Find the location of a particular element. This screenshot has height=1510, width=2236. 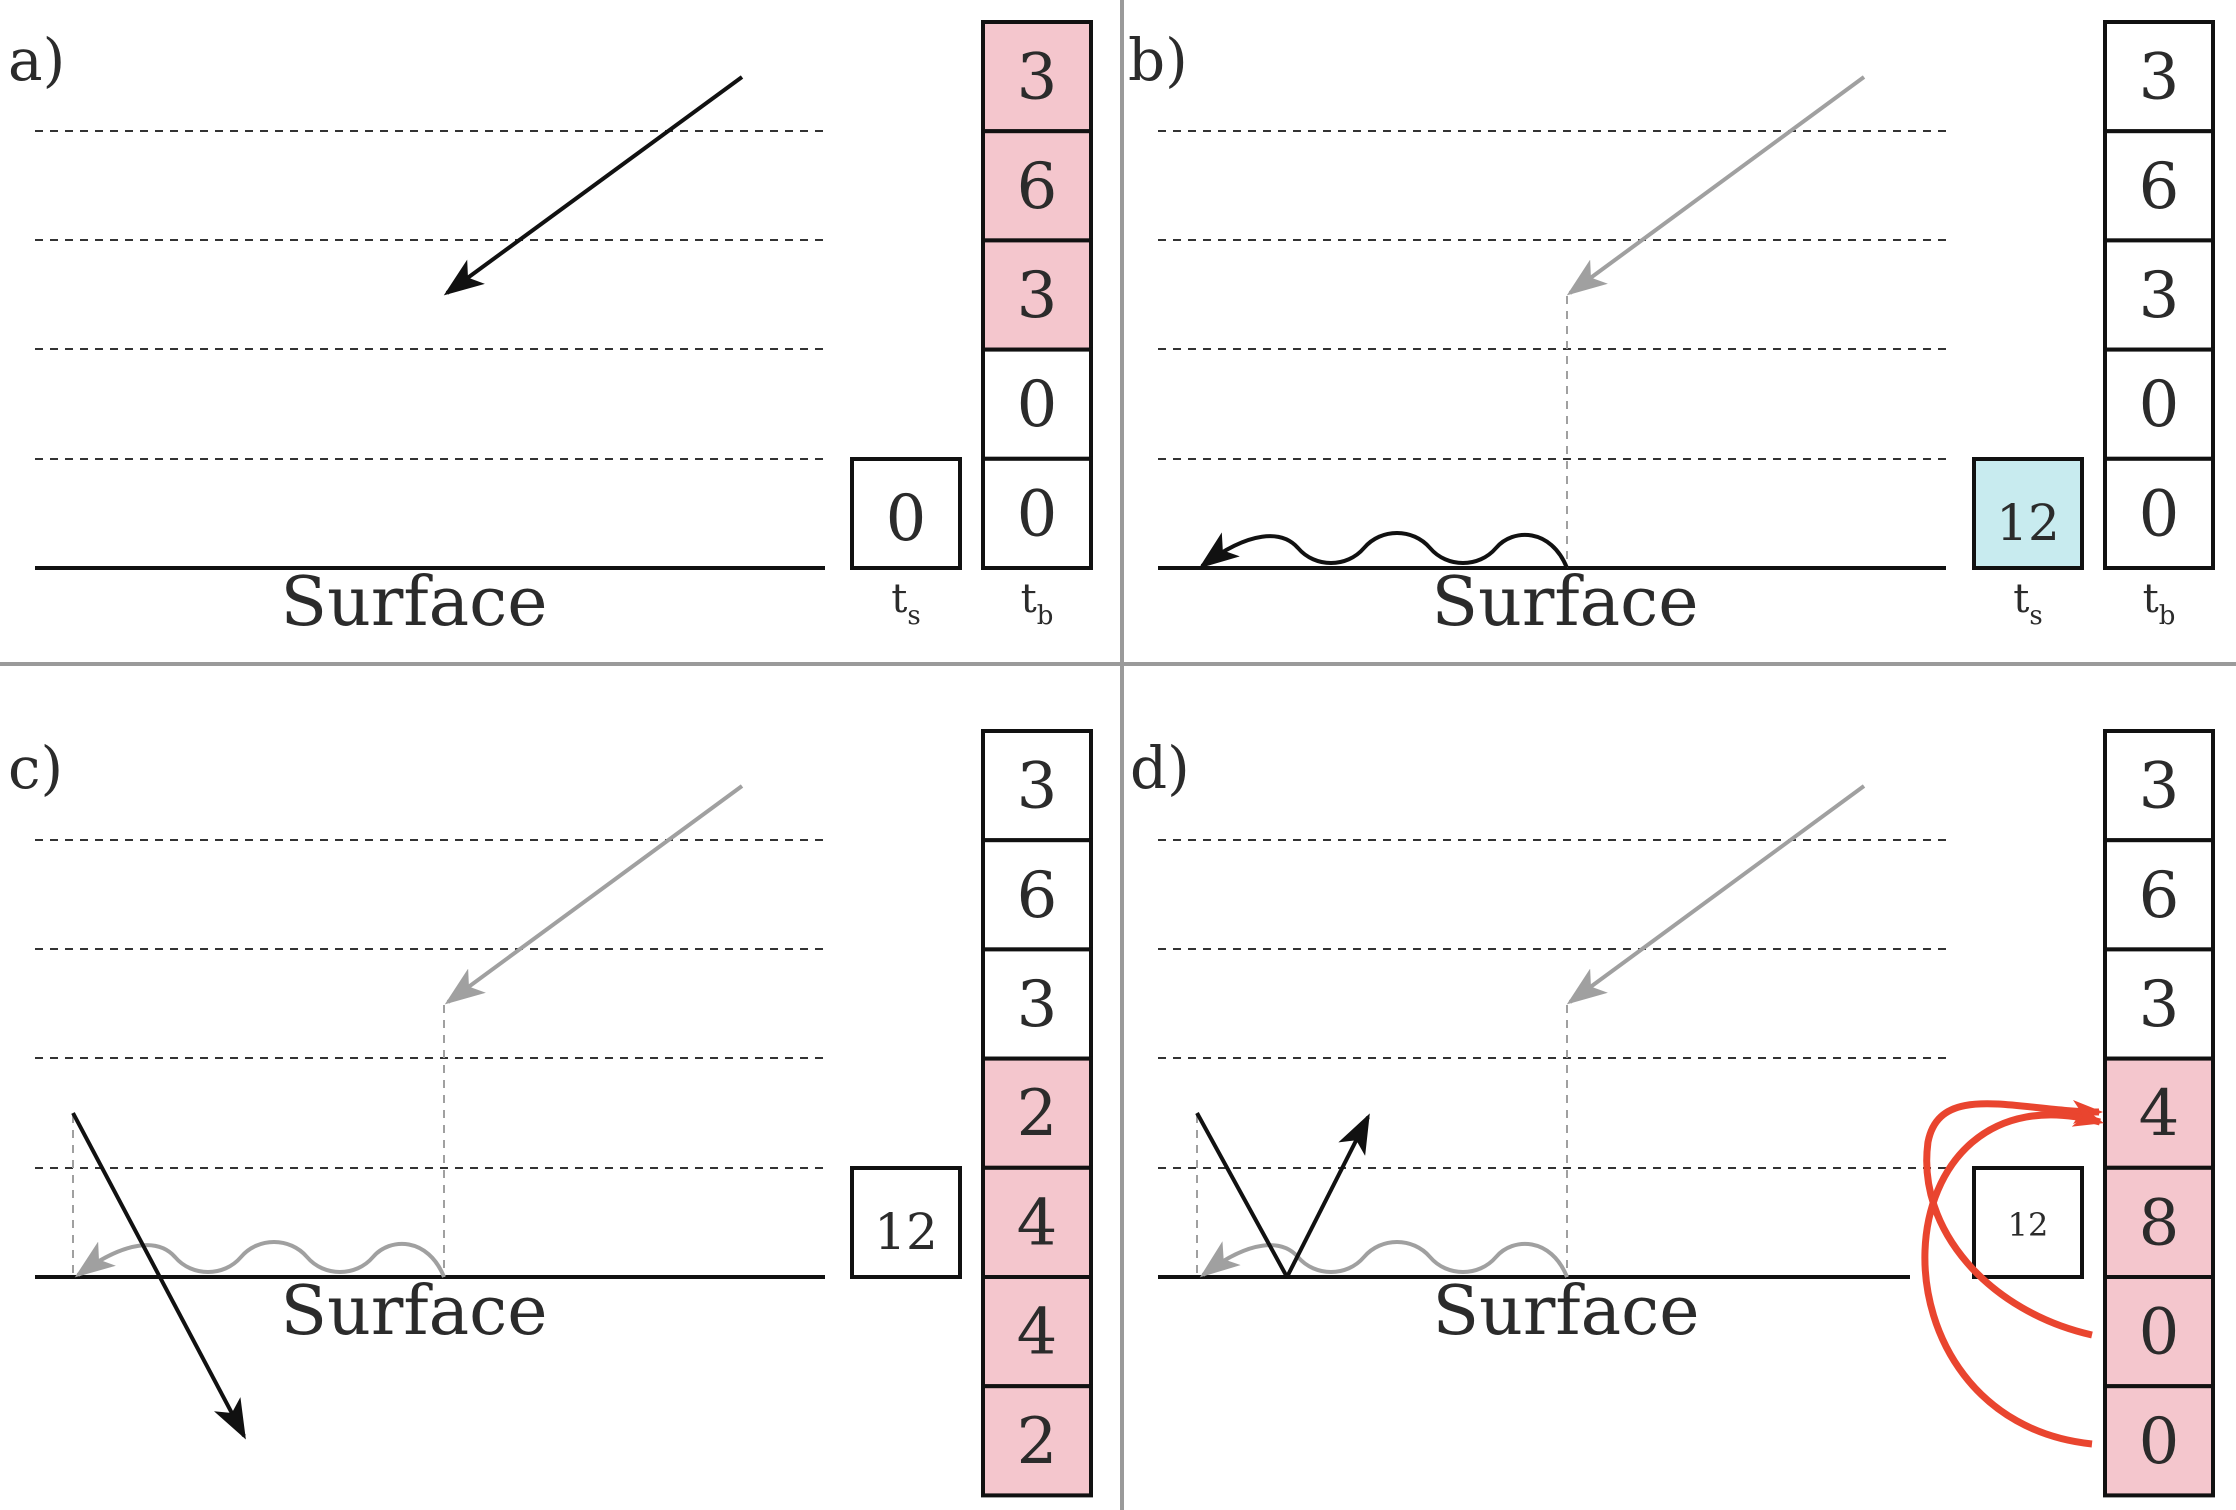

panel-label: d) is located at coordinates (1160, 768).